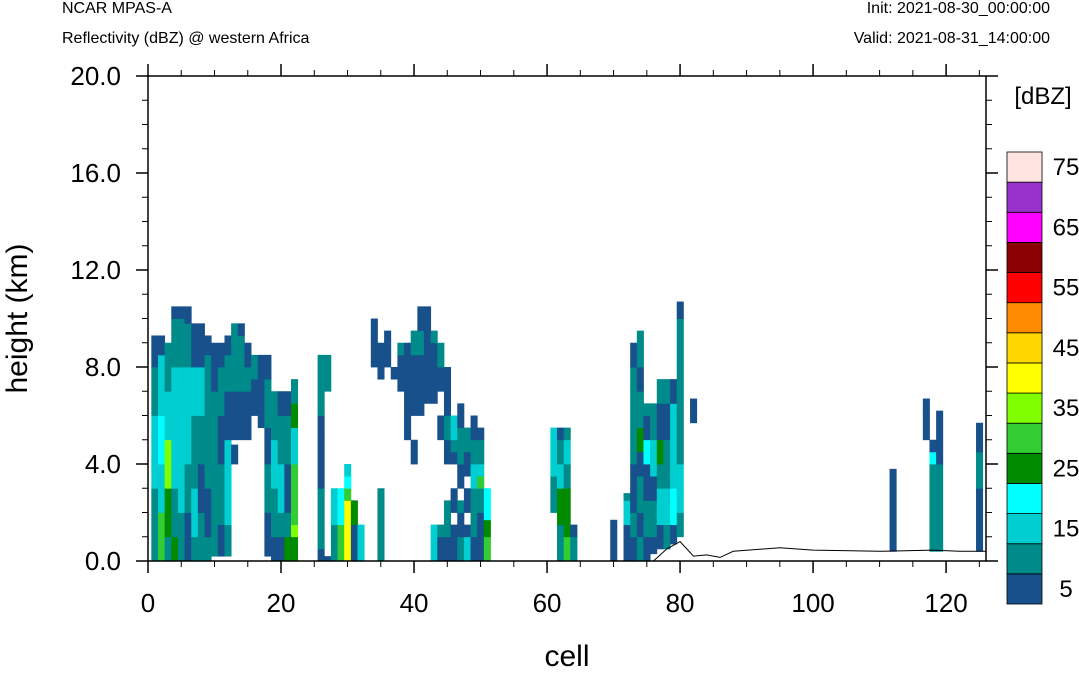 This screenshot has height=677, width=1079. I want to click on x-tick-label: 40, so click(414, 603).